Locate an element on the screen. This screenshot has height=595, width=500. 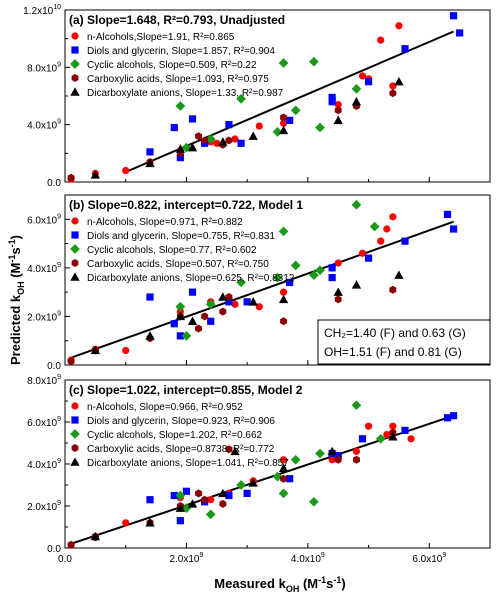
y-tick-label: 8.0x10⁹ is located at coordinates (44, 67).